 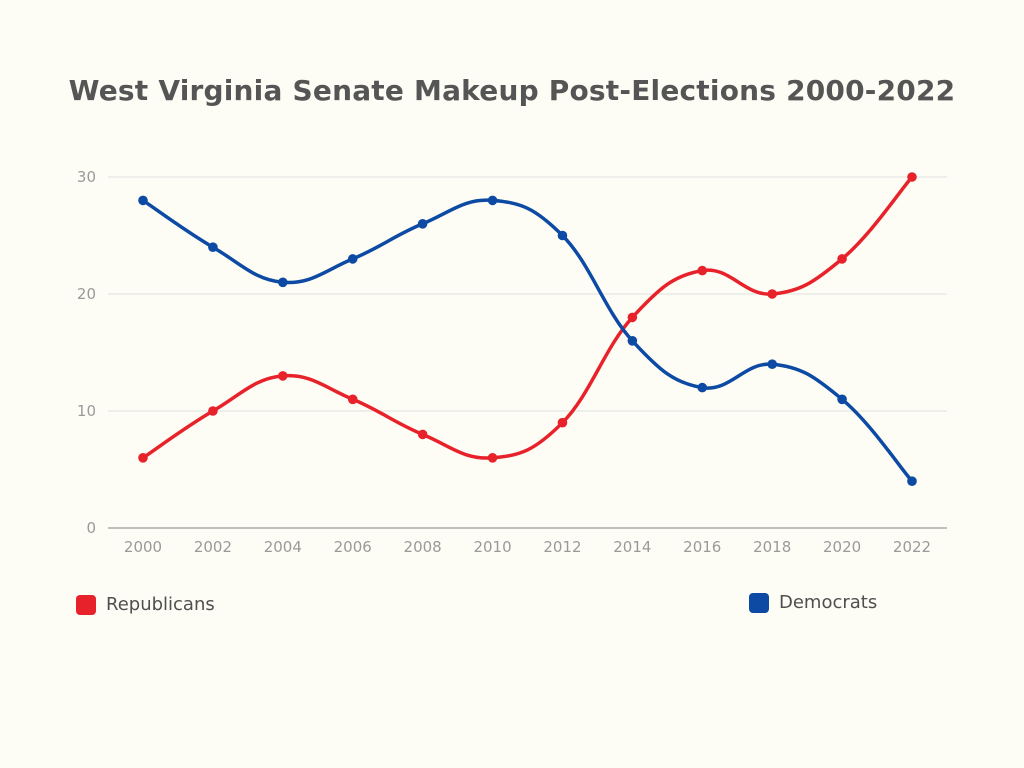 What do you see at coordinates (353, 547) in the screenshot?
I see `x-tick-label: 2006` at bounding box center [353, 547].